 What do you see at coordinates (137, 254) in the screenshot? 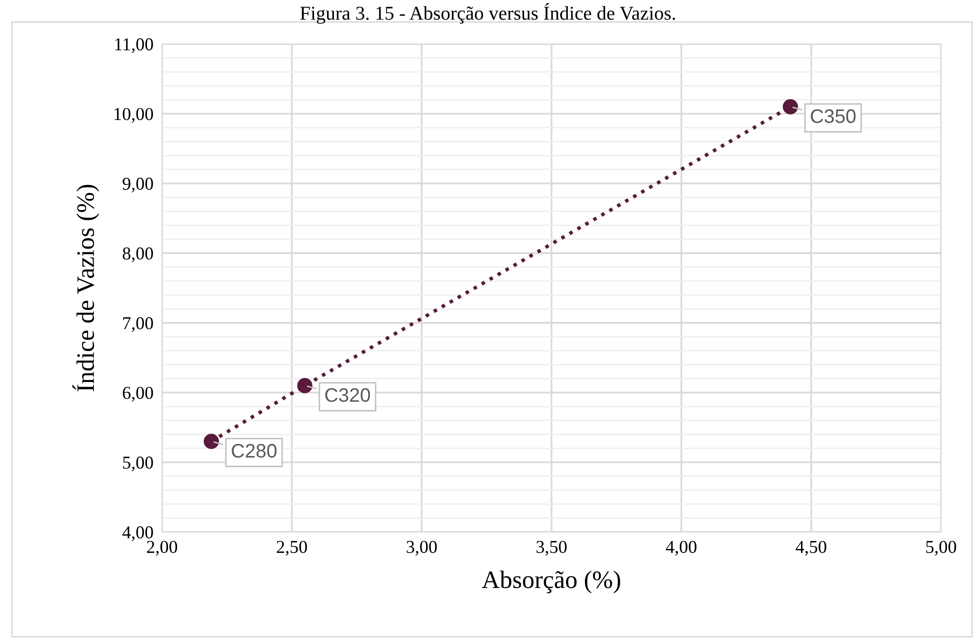
I see `y-tick-label: 8,00` at bounding box center [137, 254].